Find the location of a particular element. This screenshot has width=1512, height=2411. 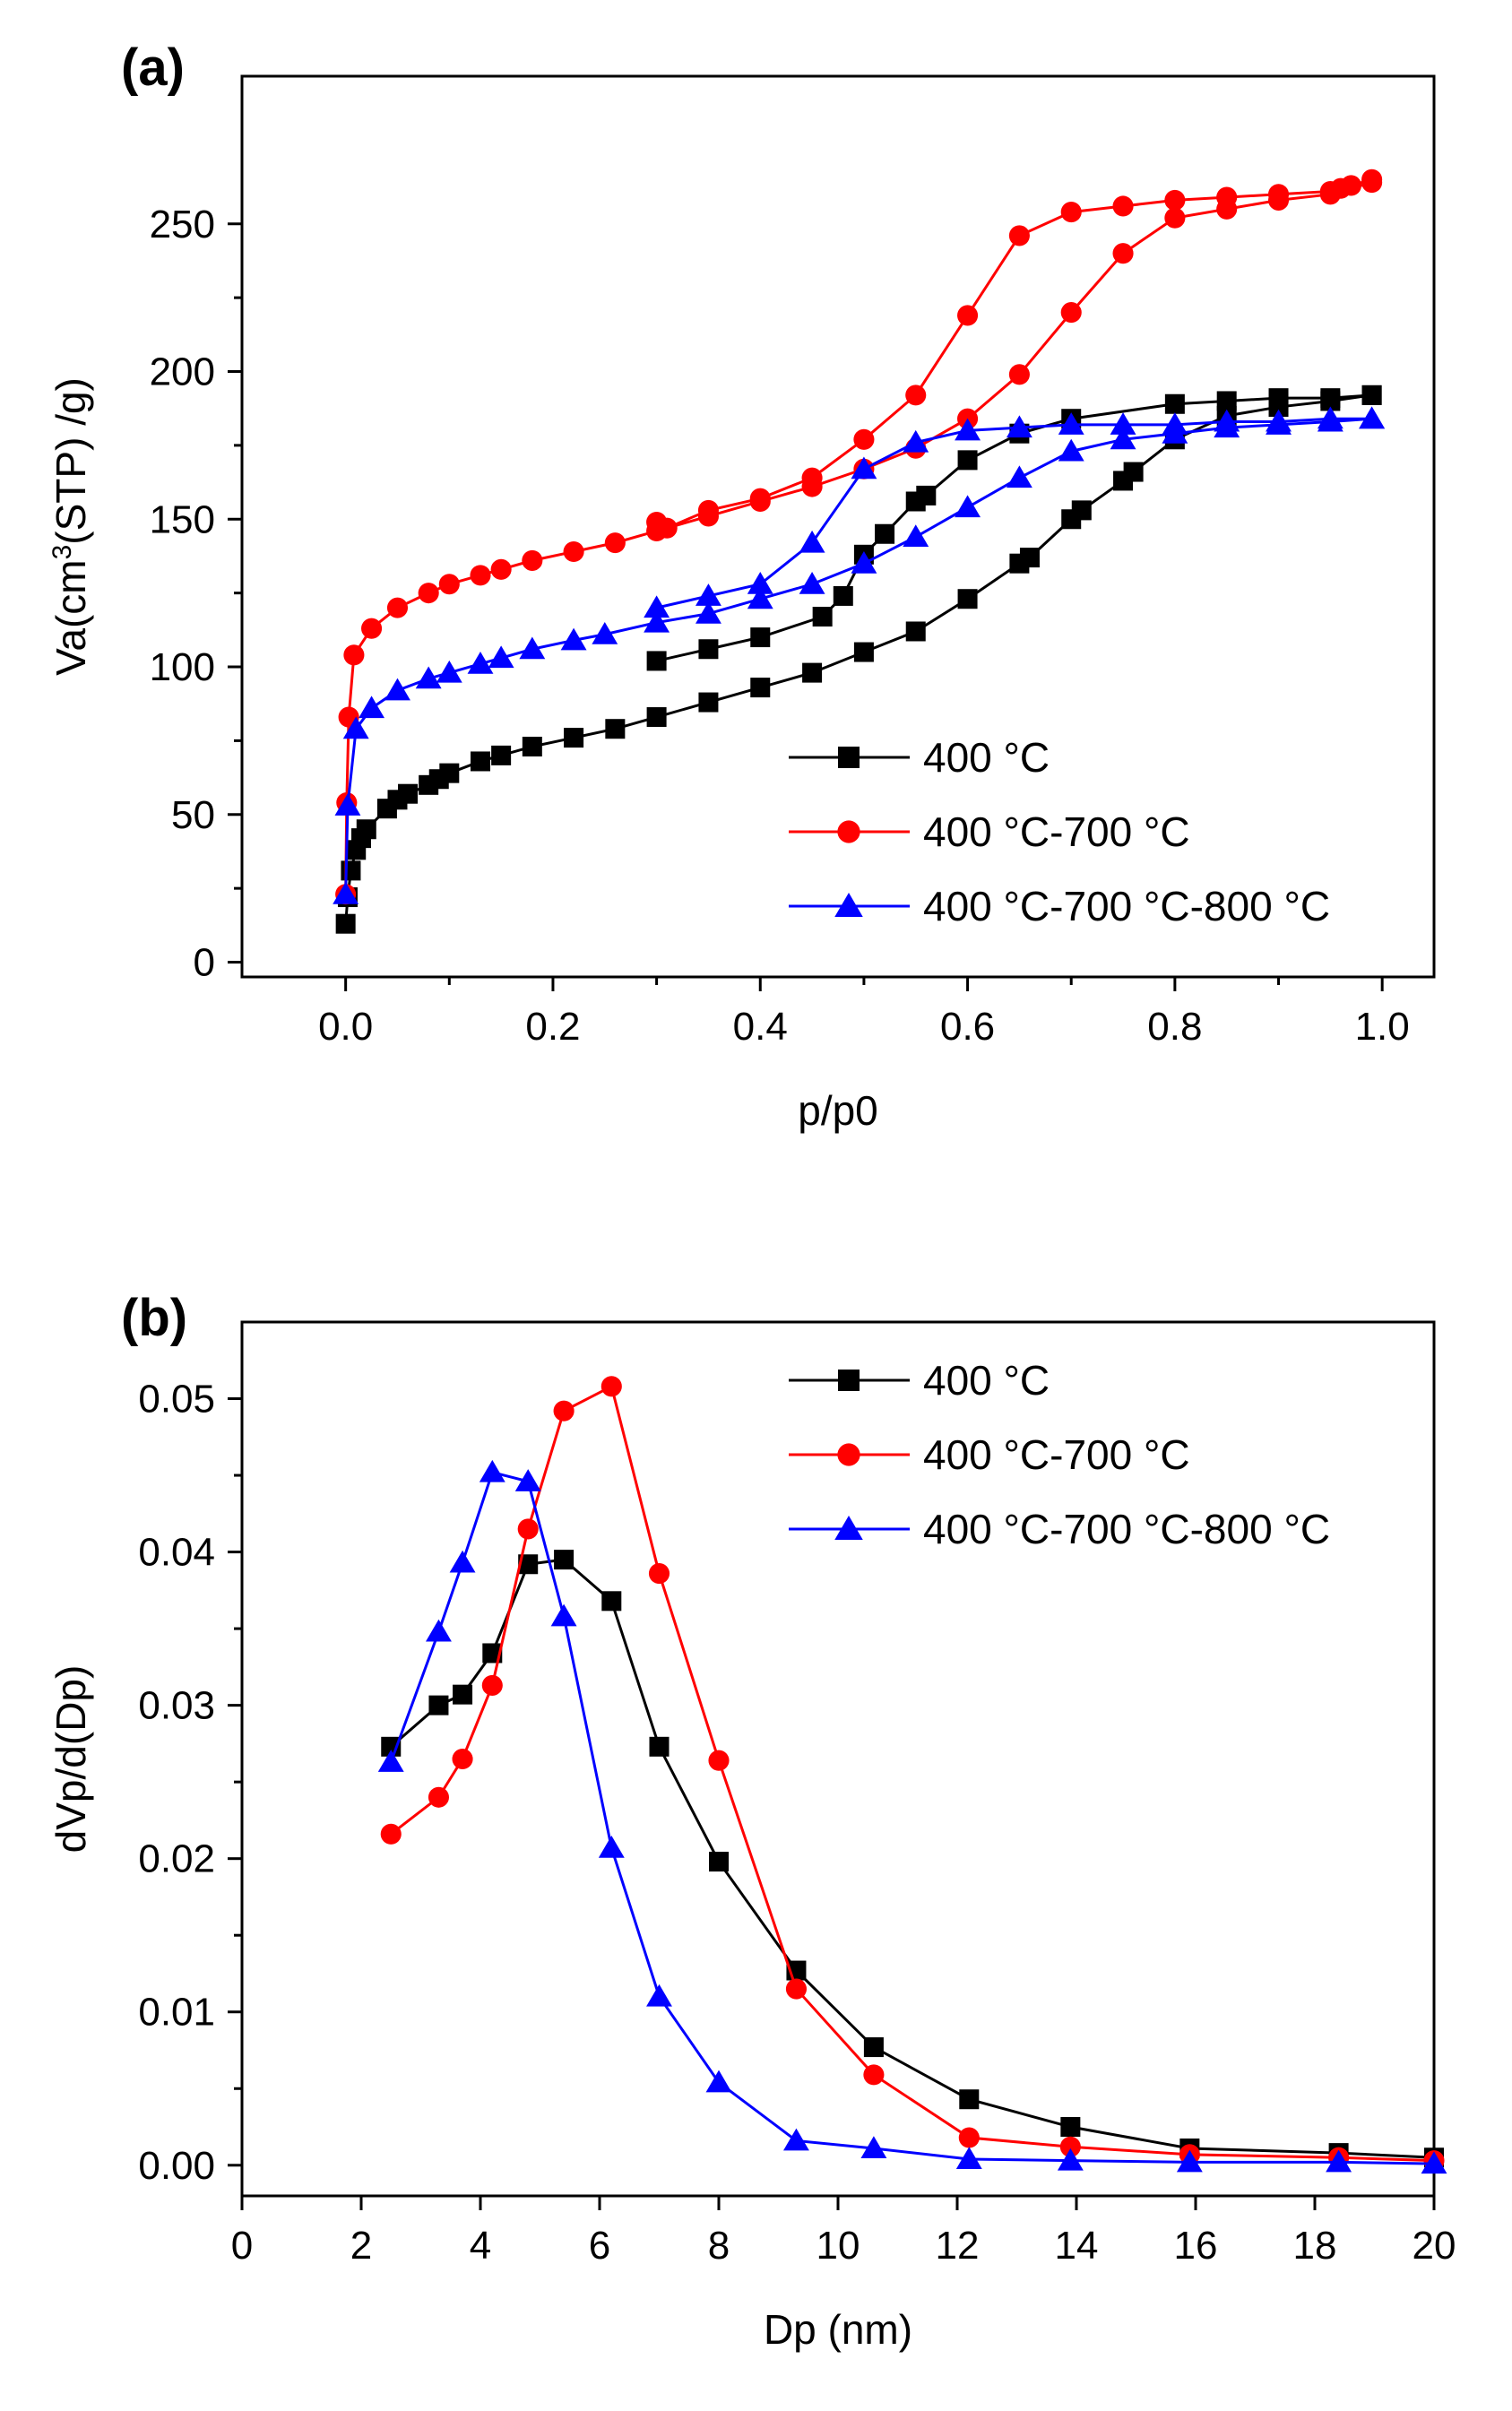

y-tick-label: 200 is located at coordinates (182, 372).